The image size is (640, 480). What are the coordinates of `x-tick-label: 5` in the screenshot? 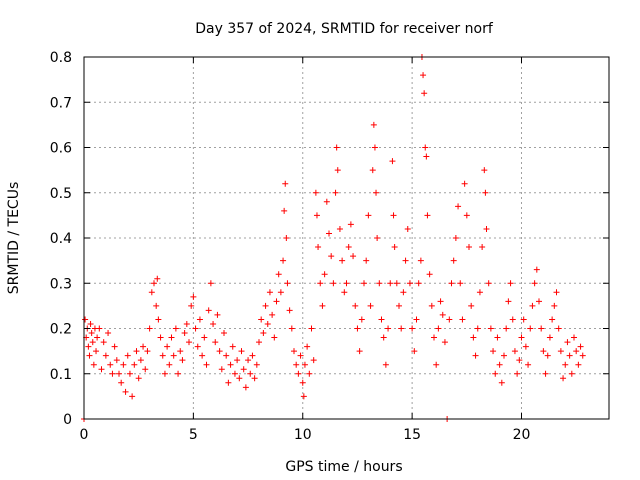 It's located at (193, 435).